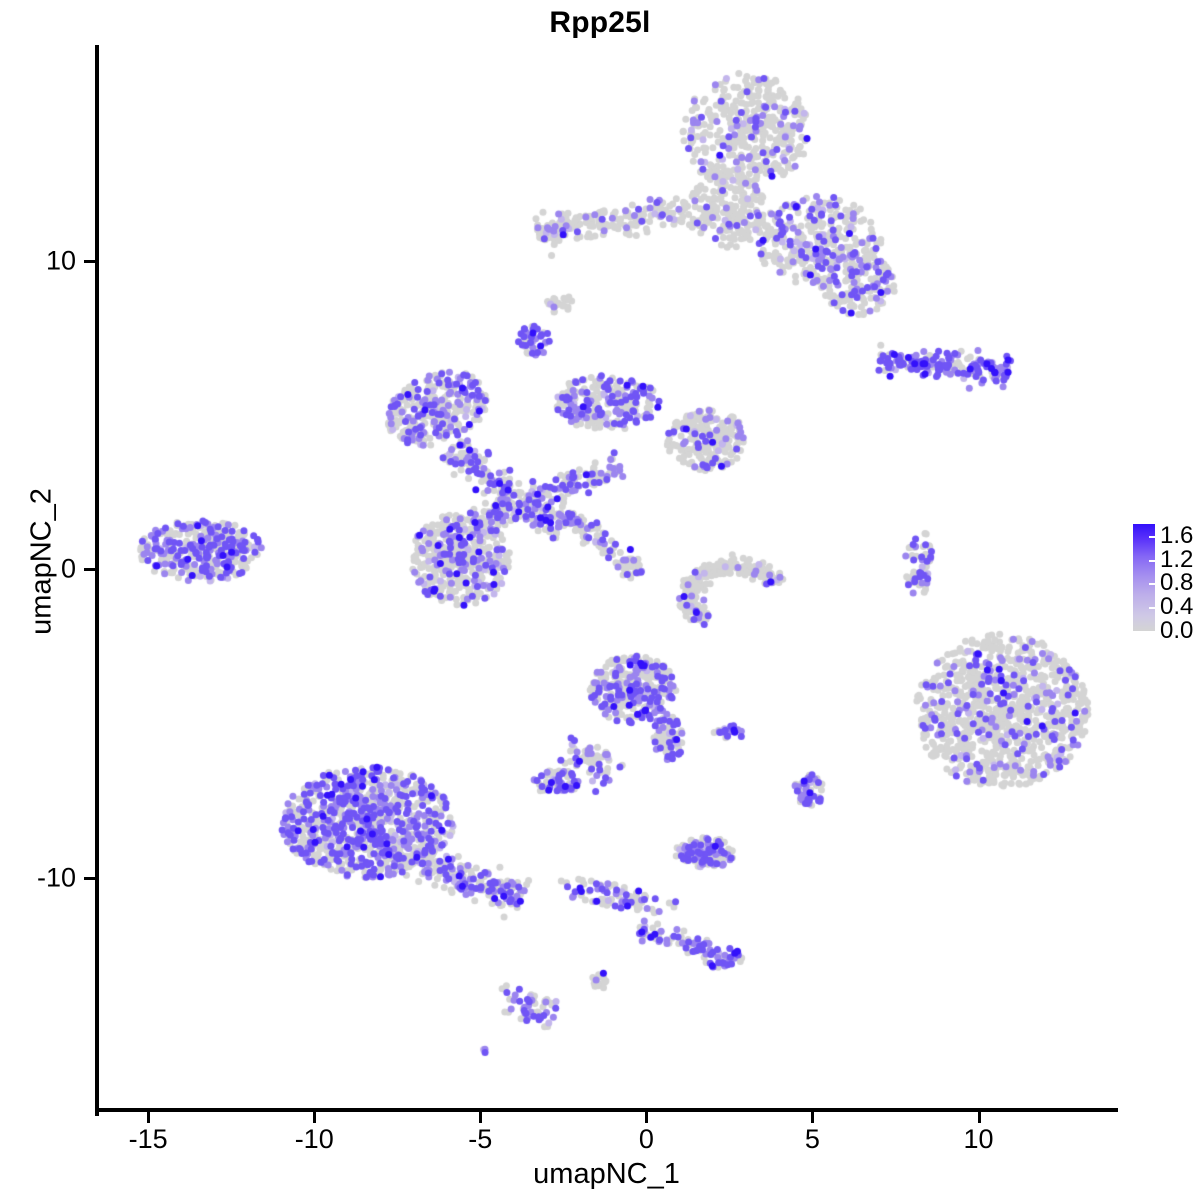 The image size is (1200, 1200). What do you see at coordinates (978, 1139) in the screenshot?
I see `x-tick-label: 10` at bounding box center [978, 1139].